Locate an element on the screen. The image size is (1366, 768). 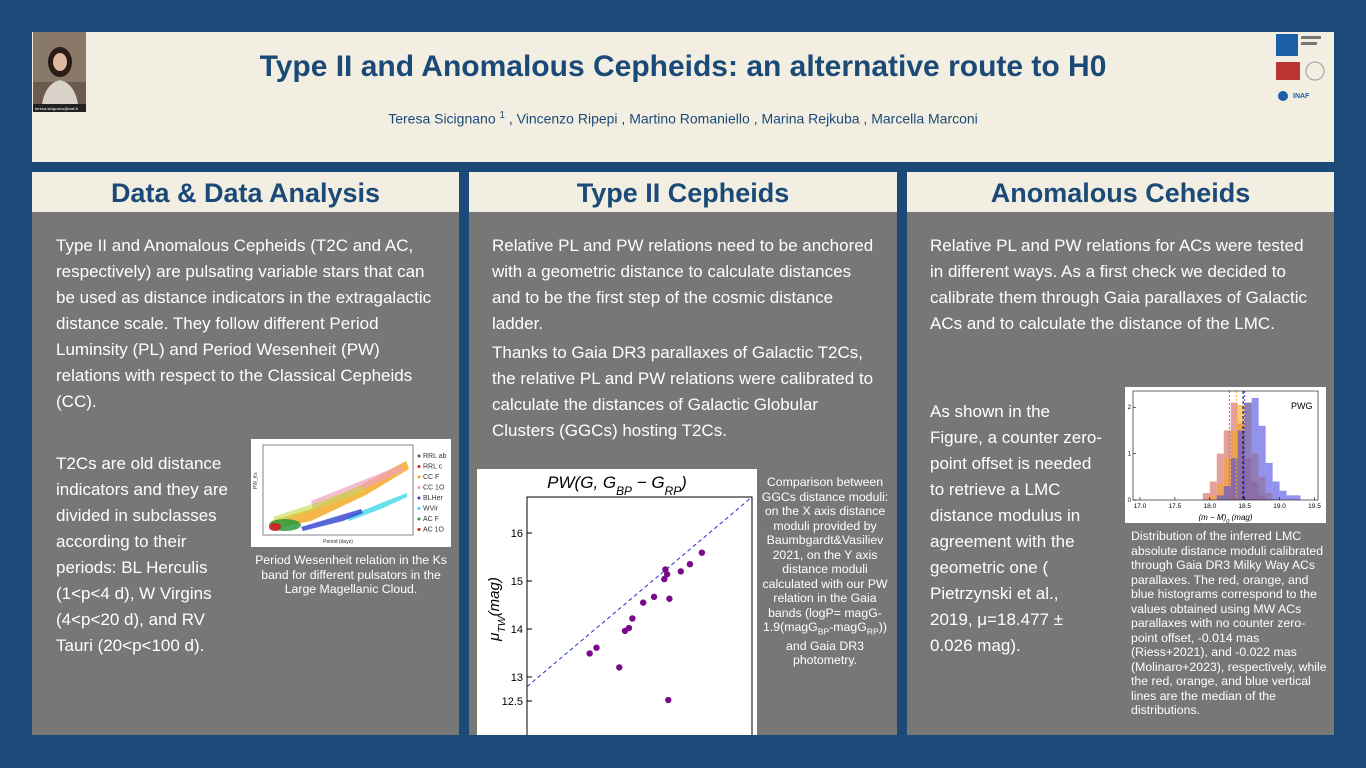
author-photo: teresa.sicignano@inaf.it is located at coordinates (59, 72).